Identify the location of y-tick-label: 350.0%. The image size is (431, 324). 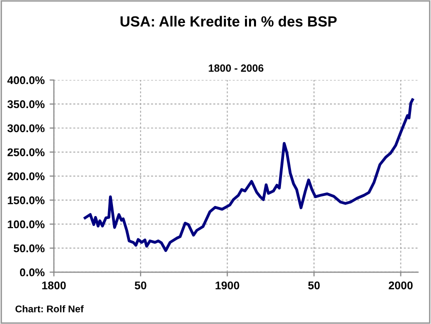
(26, 104).